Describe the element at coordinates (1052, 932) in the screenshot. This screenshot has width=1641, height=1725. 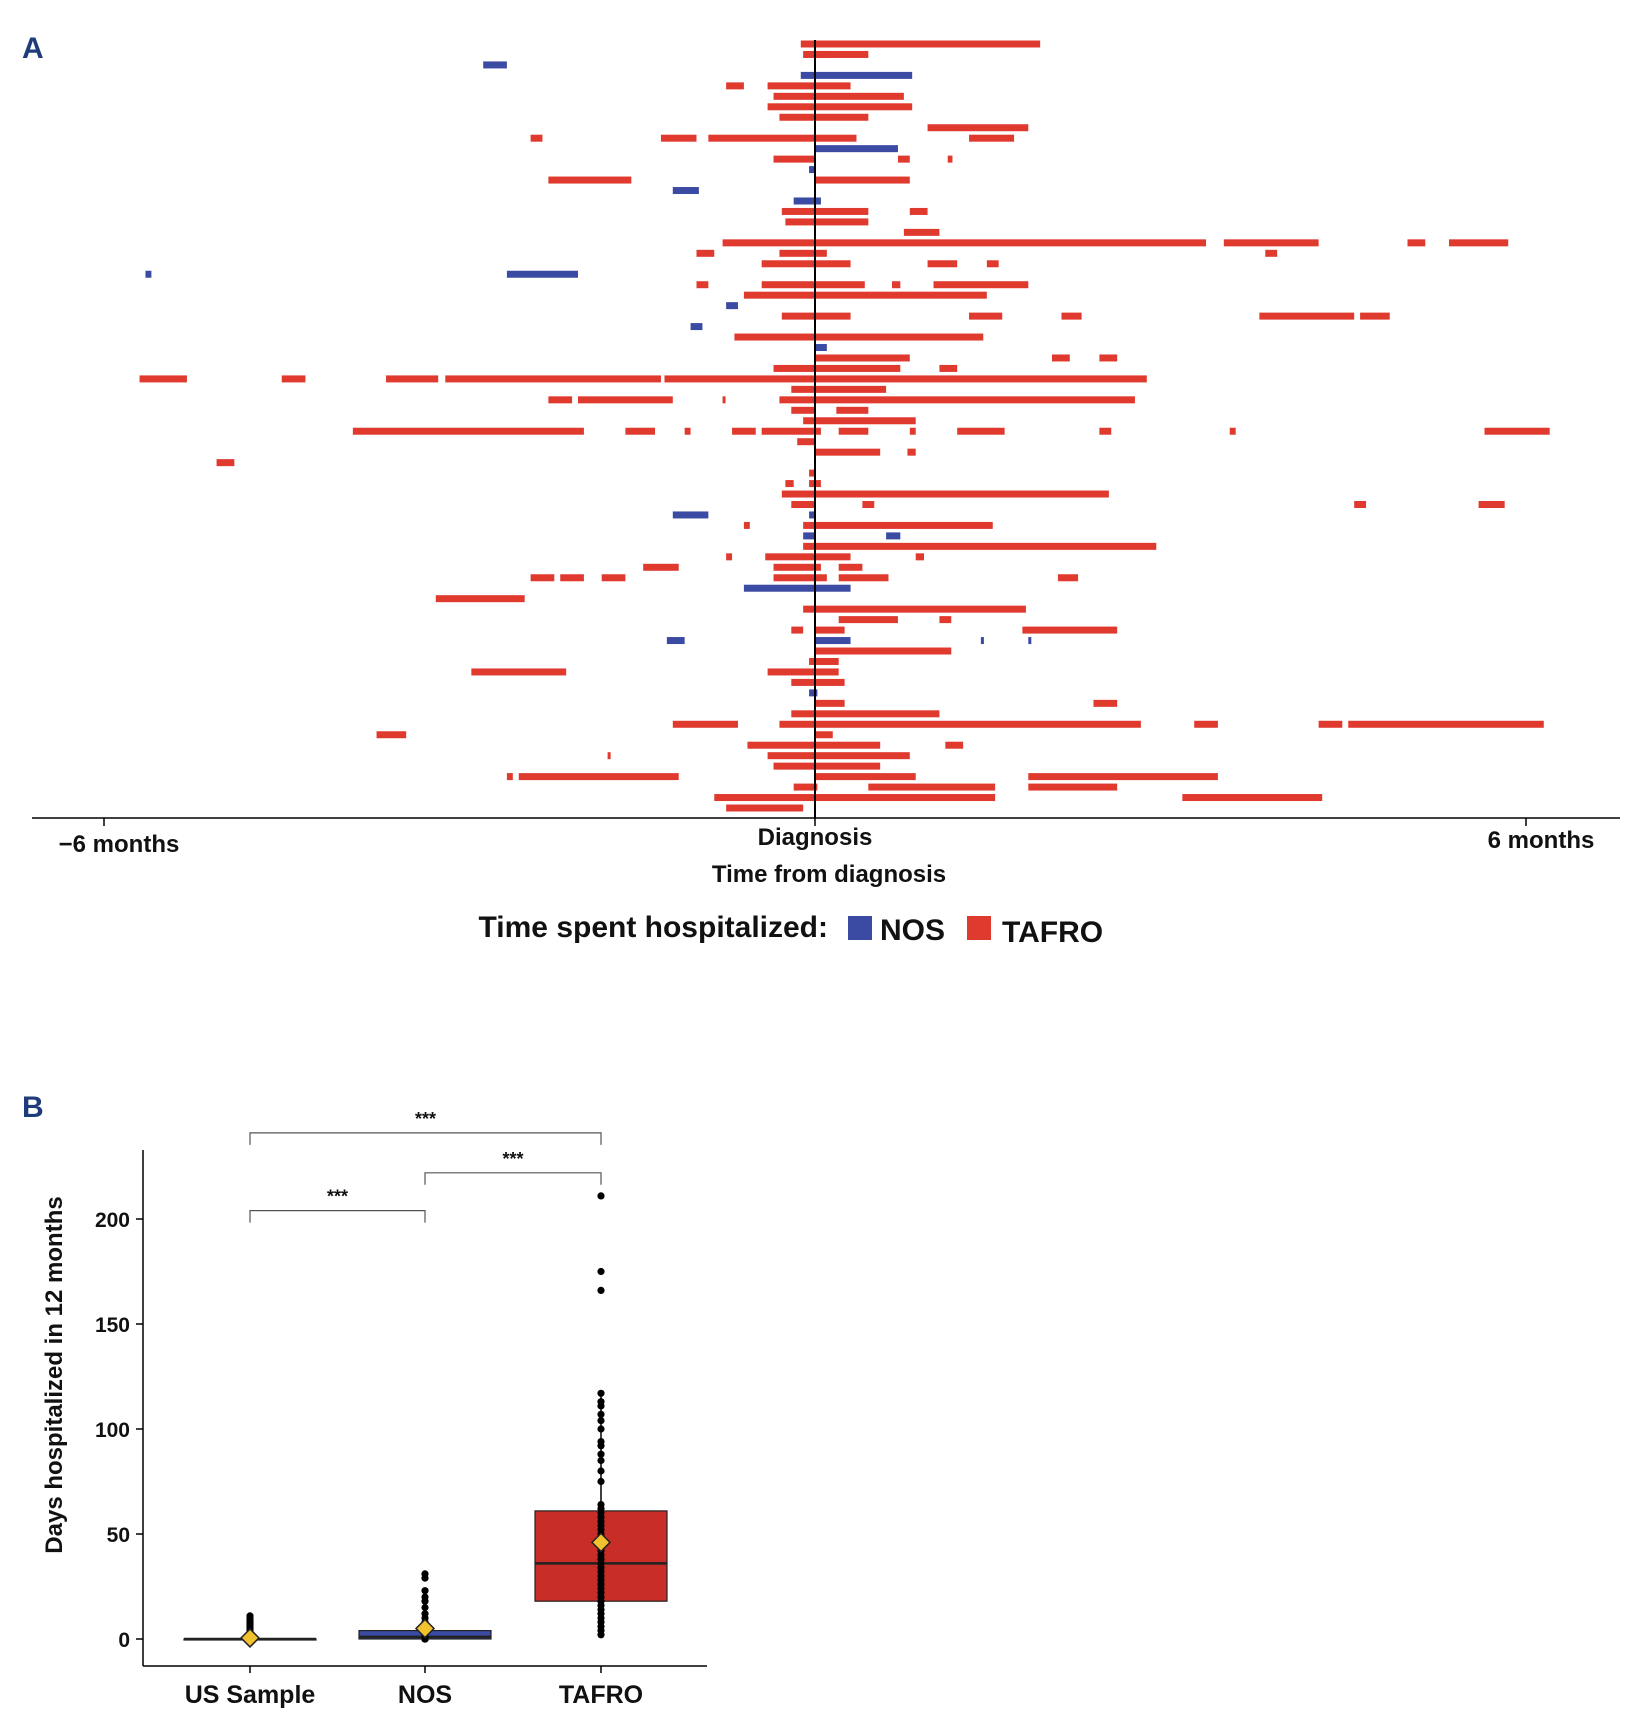
I see `legend-label-tafro: TAFRO` at that location.